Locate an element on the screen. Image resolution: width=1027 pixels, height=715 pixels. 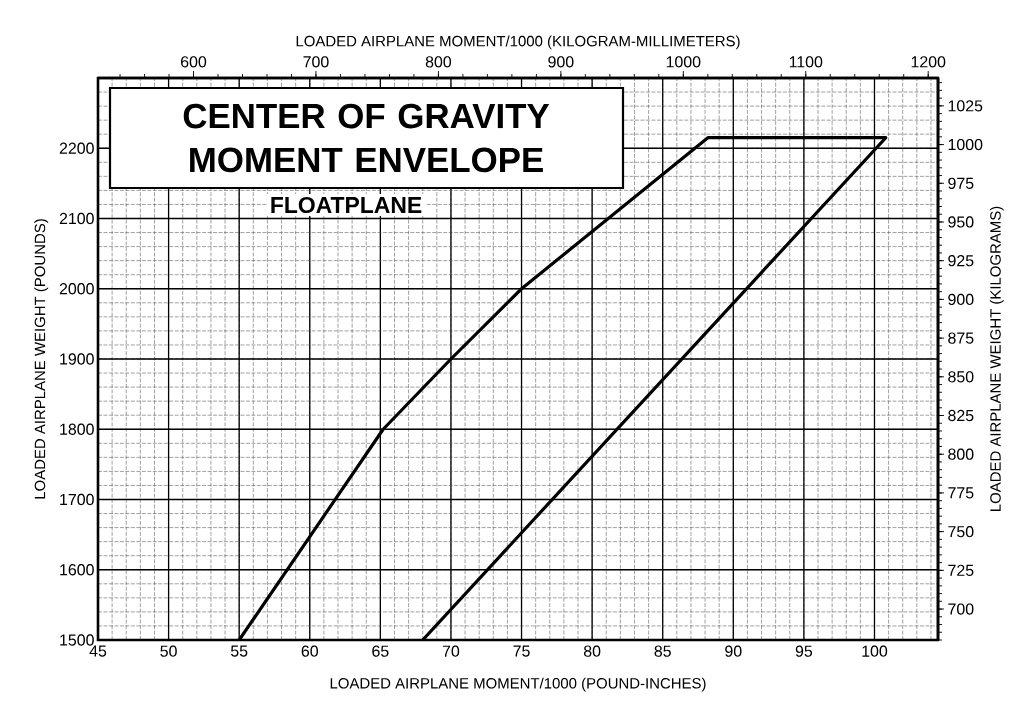
x-tick-label: 60 is located at coordinates (309, 651).